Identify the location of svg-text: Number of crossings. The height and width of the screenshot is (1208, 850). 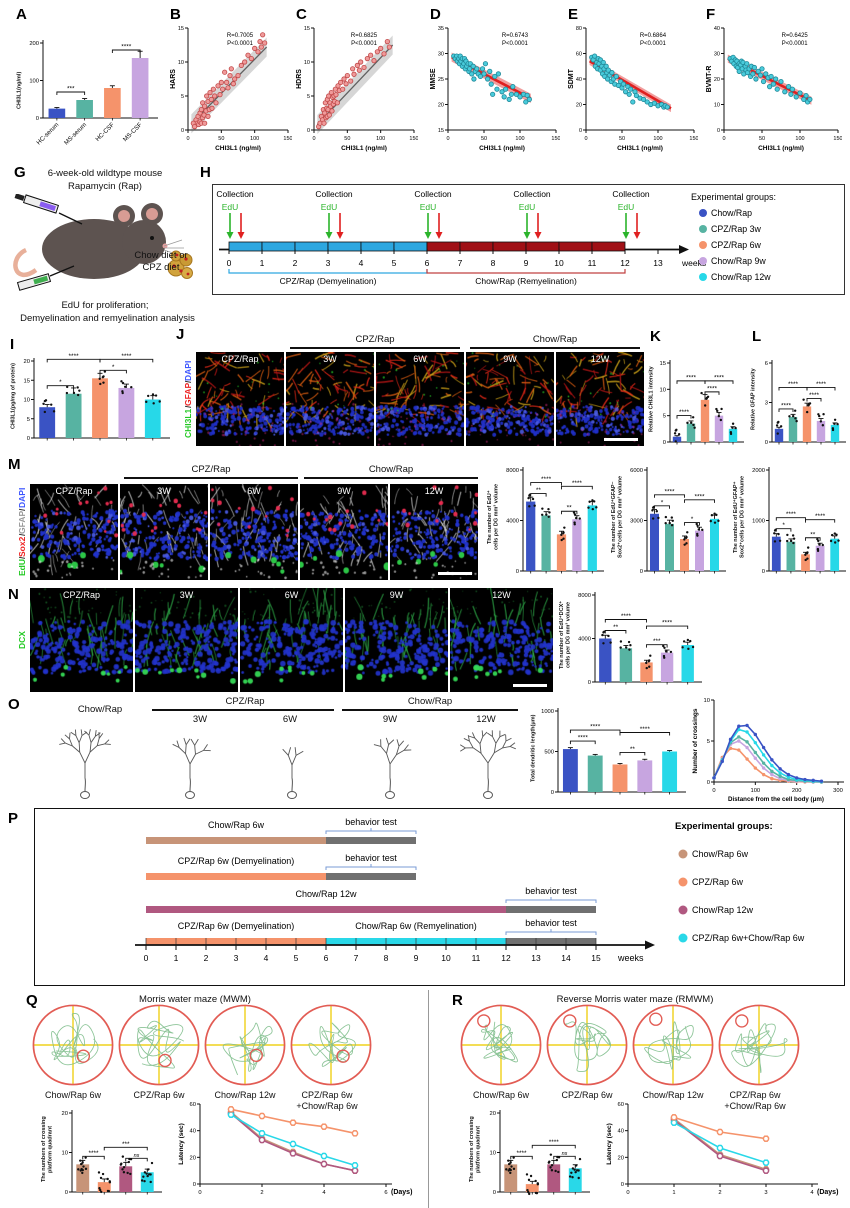
(695, 740).